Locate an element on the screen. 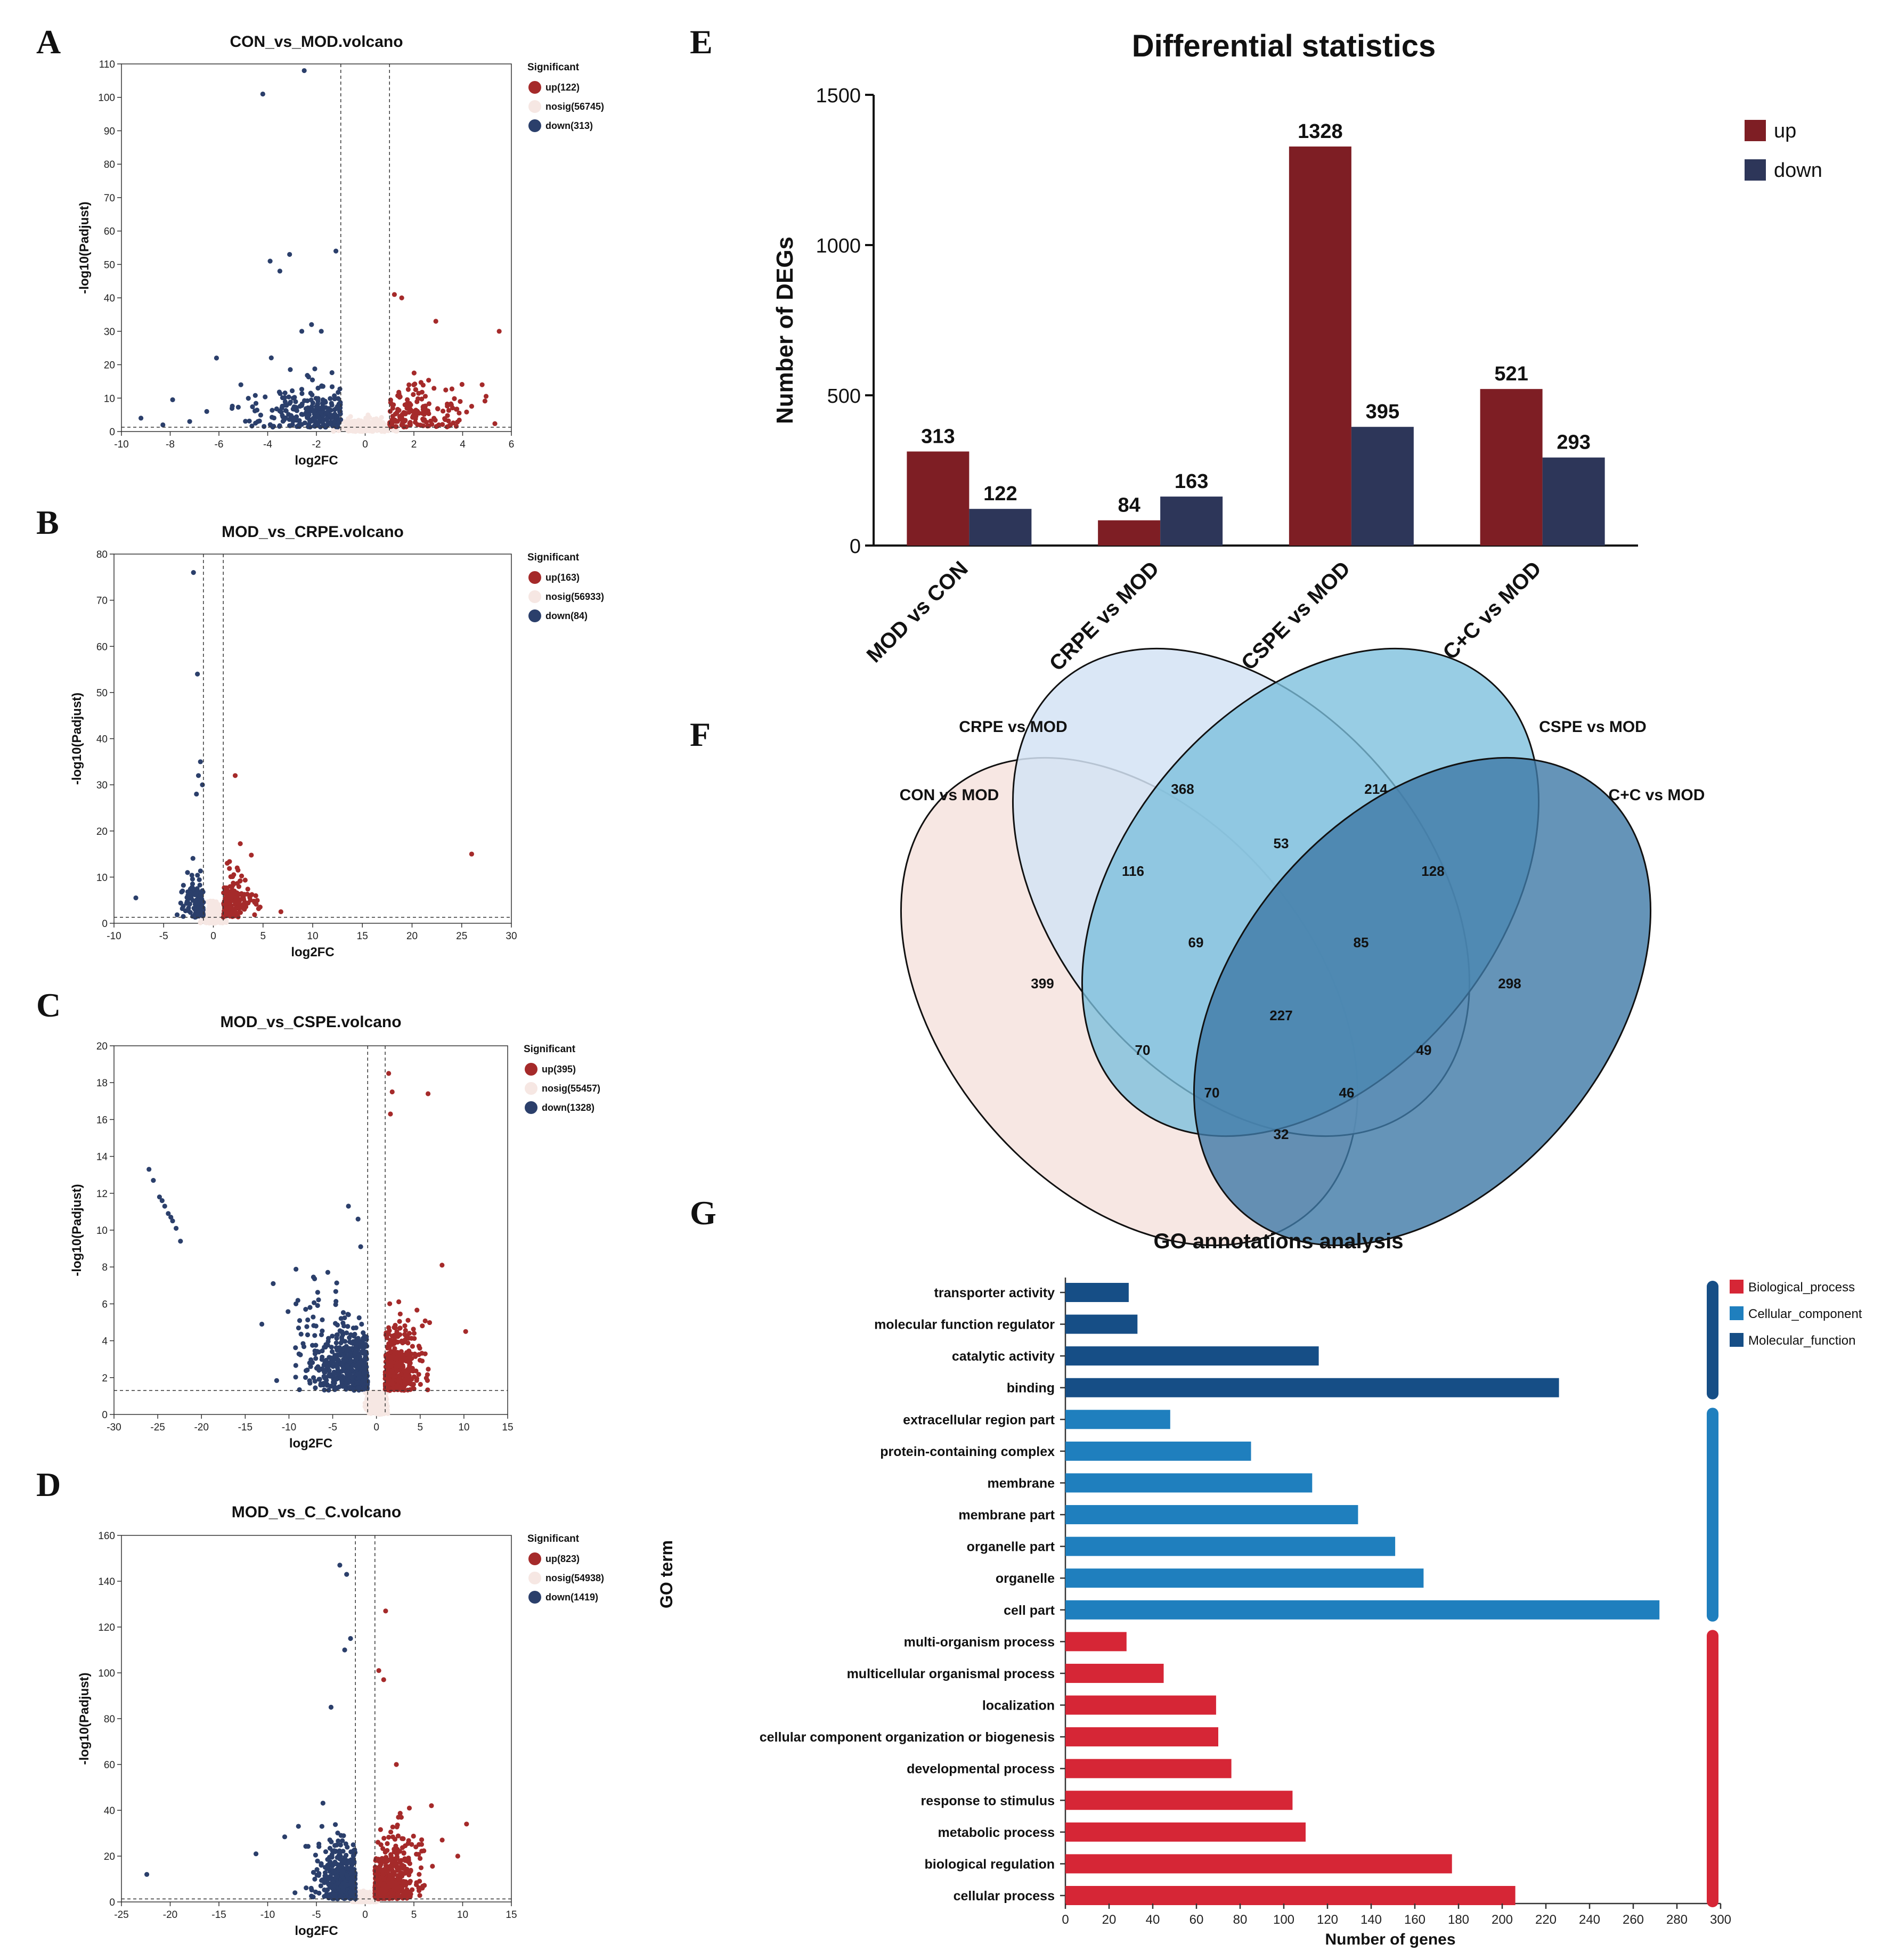  go-term-label: membrane part is located at coordinates (1006, 1515).